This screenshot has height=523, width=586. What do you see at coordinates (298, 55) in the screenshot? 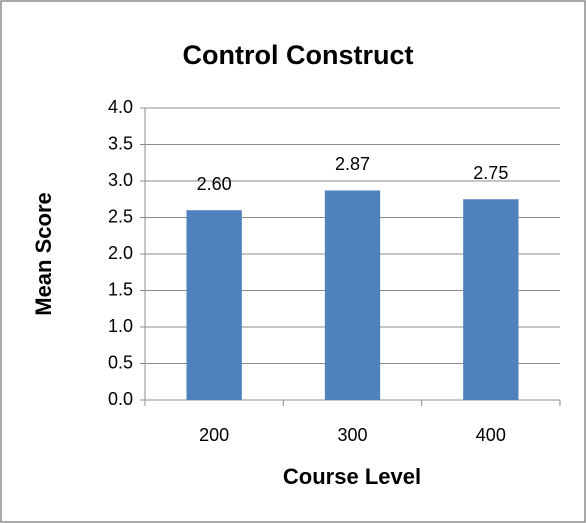
I see `chart-title: Control Construct` at bounding box center [298, 55].